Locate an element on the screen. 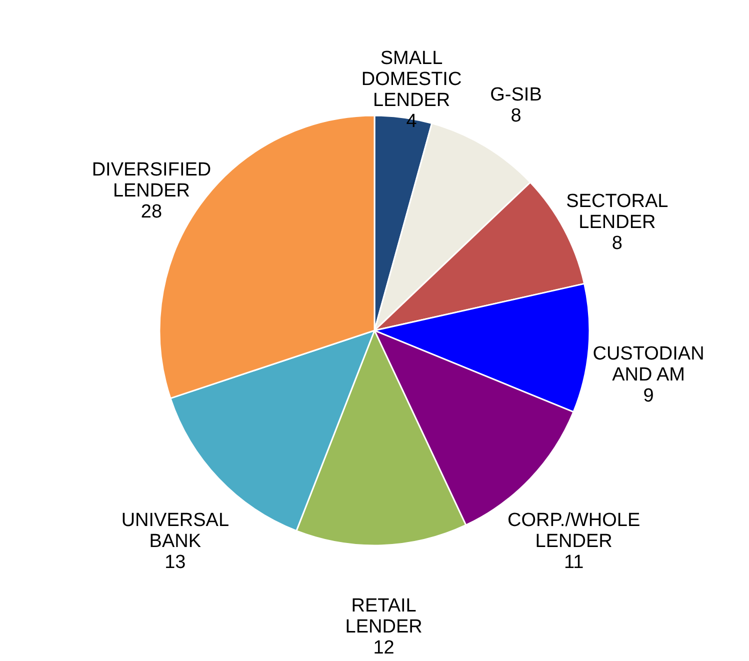 Image resolution: width=749 pixels, height=661 pixels. data-label: 9 is located at coordinates (648, 396).